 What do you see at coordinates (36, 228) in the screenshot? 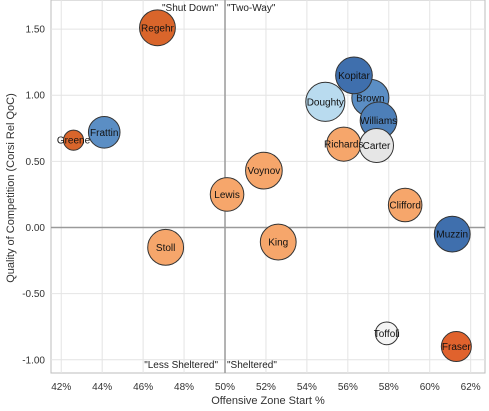
I see `y-tick-label: 0.00` at bounding box center [36, 228].